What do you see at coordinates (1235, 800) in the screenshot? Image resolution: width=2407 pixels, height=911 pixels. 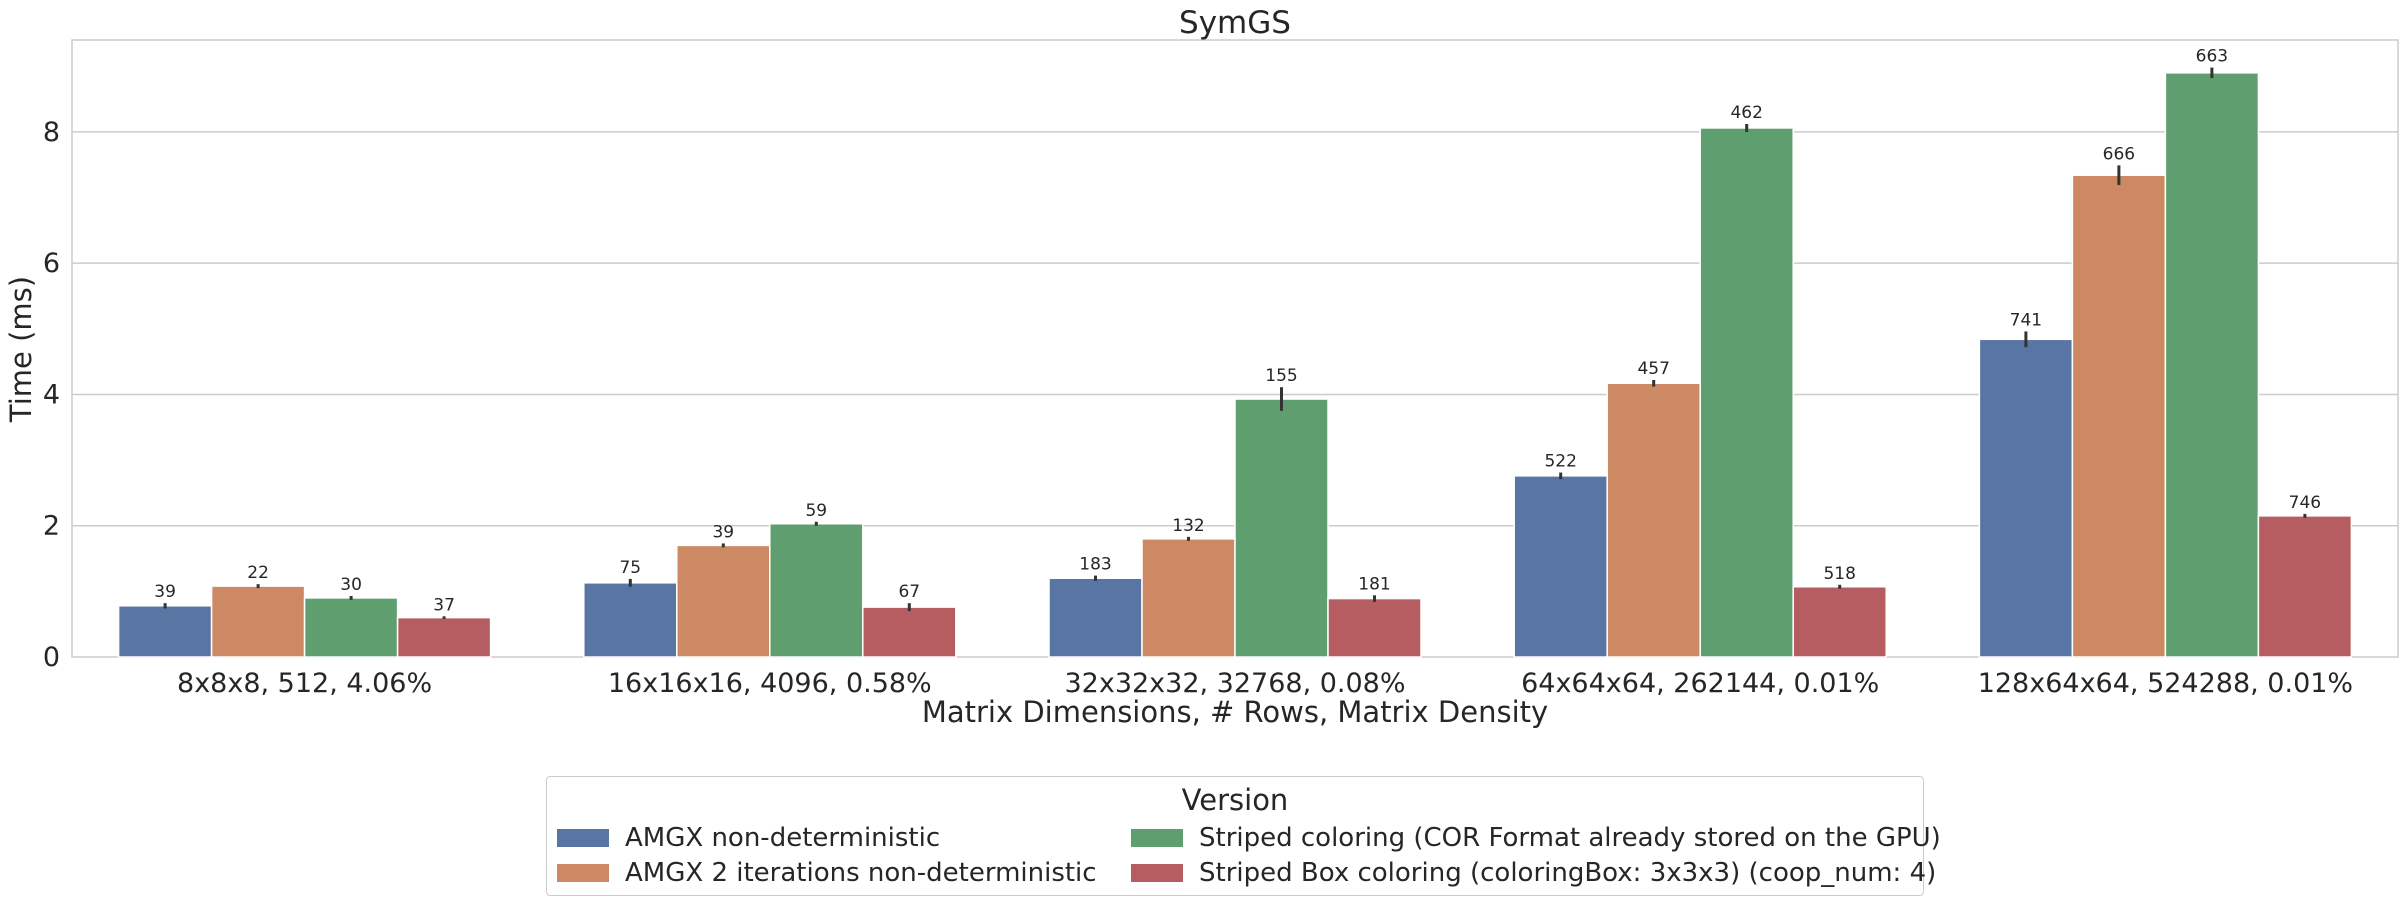 I see `legend-title: Version` at bounding box center [1235, 800].